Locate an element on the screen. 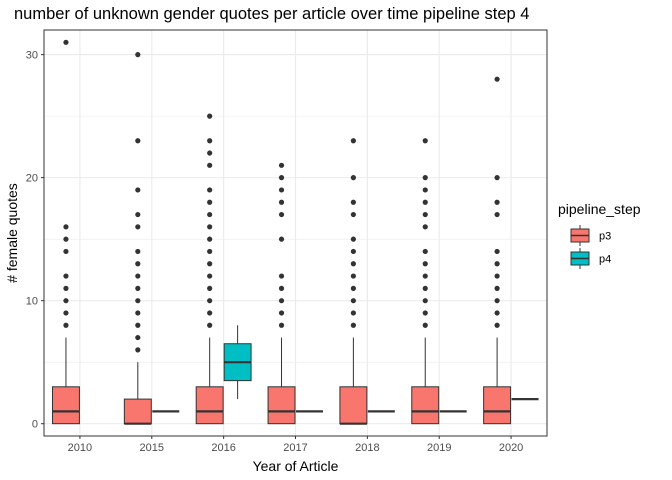  box-p4-2016 is located at coordinates (237, 362).